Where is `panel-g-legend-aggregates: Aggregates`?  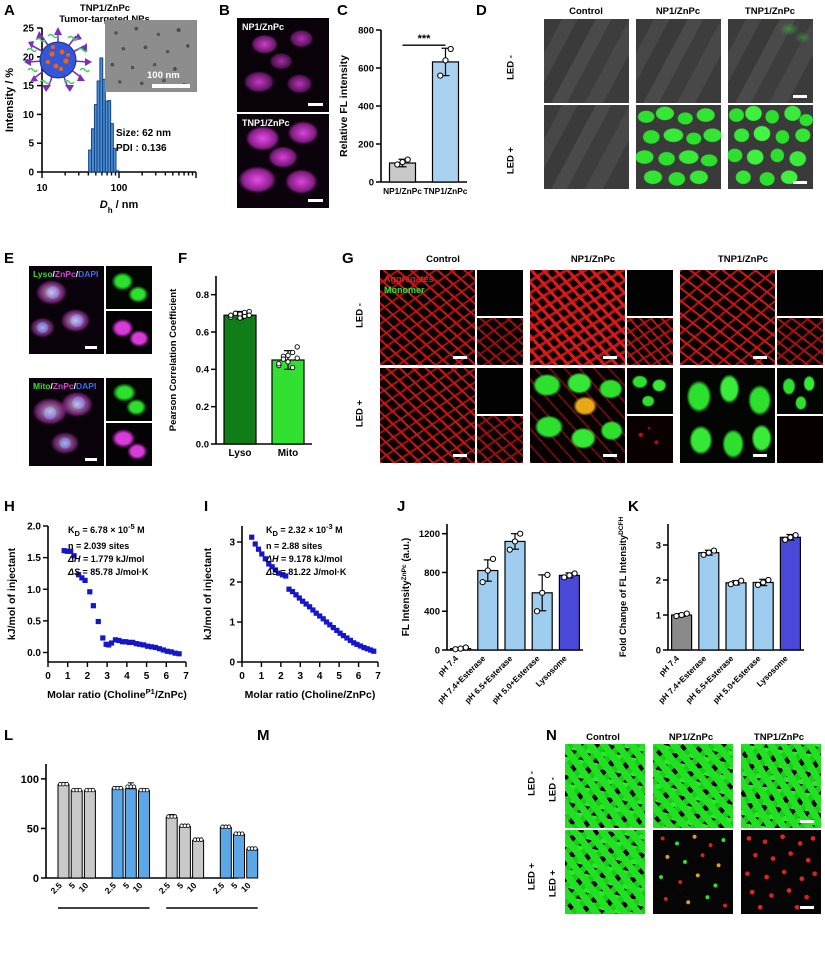 panel-g-legend-aggregates: Aggregates is located at coordinates (409, 279).